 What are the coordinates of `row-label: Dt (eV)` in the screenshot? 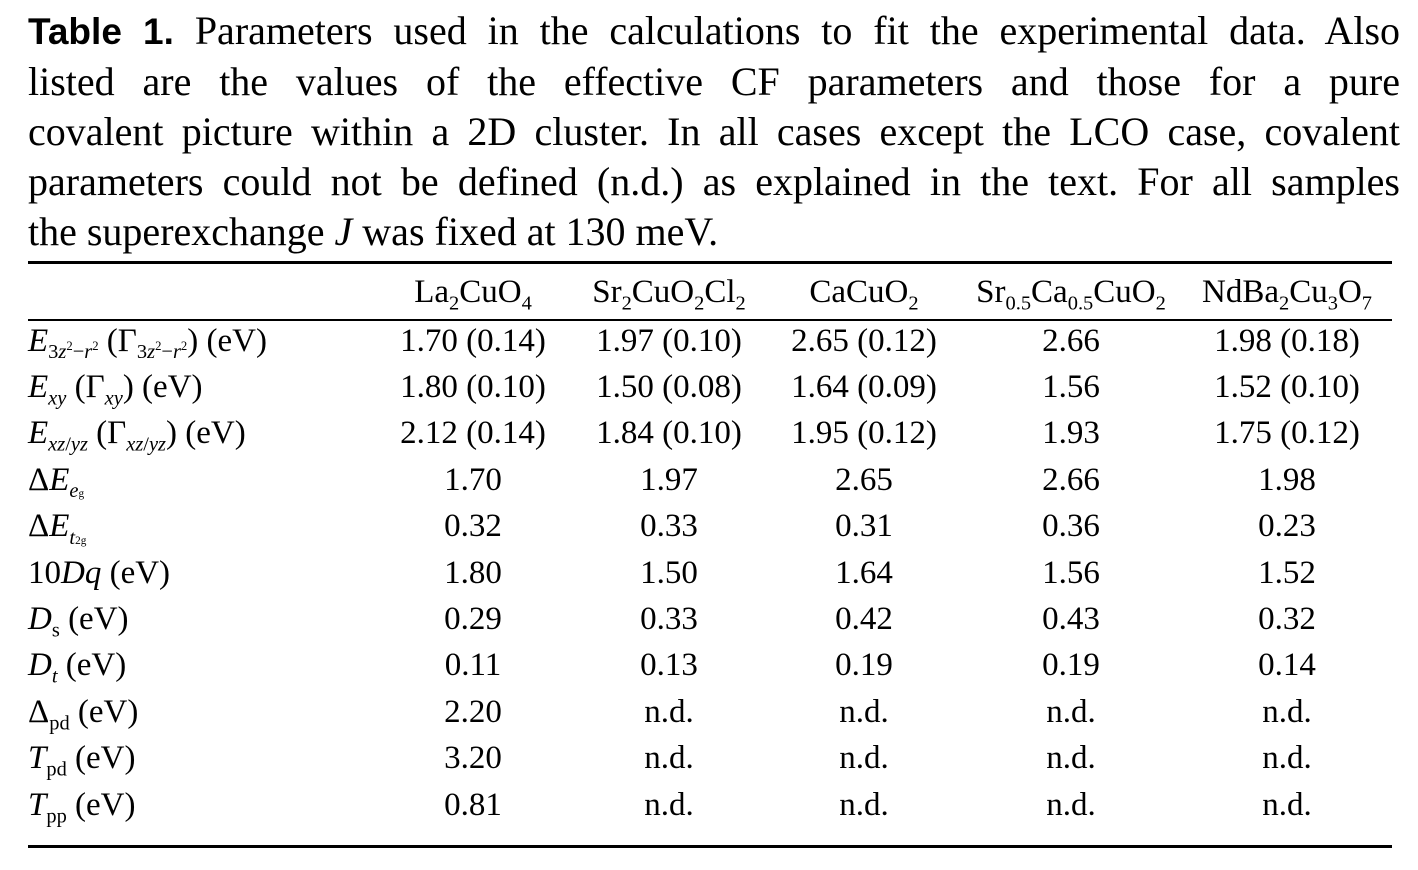 It's located at (77, 668).